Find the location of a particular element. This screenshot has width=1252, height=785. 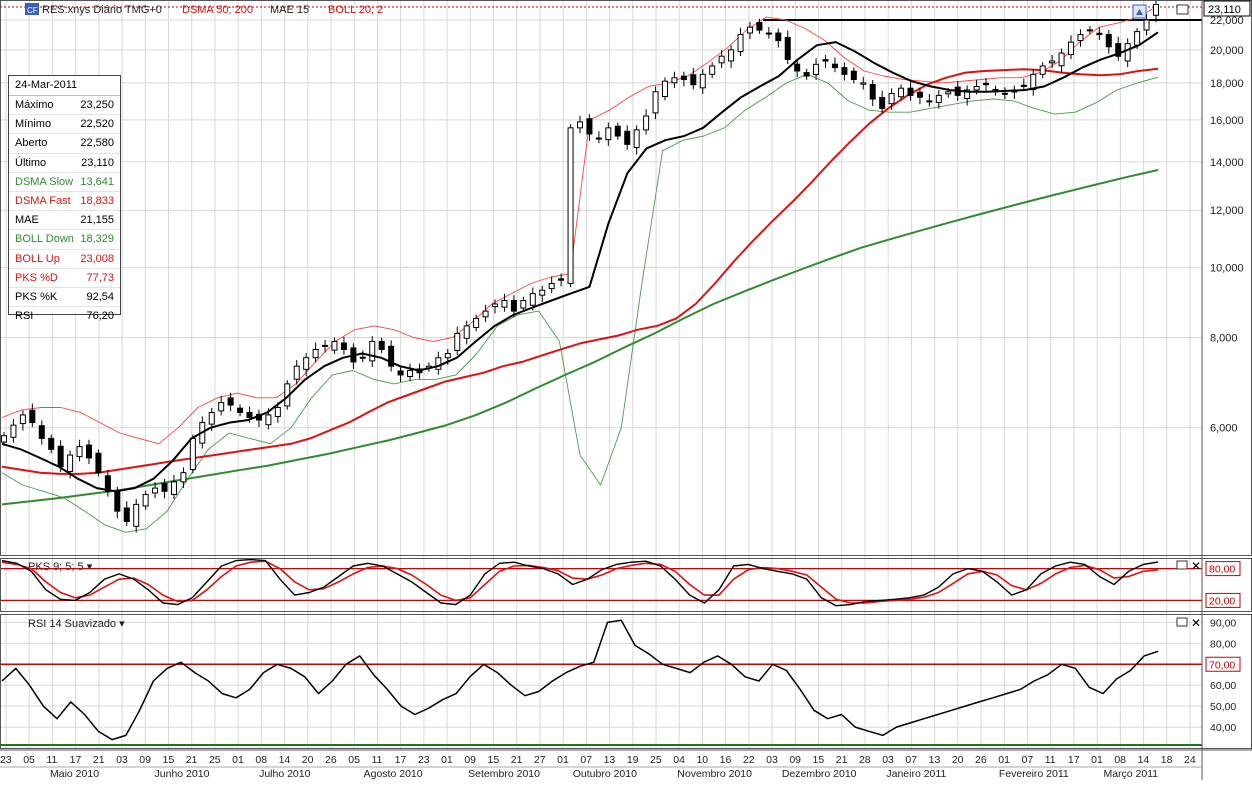

rsi-level-badge is located at coordinates (1223, 664).